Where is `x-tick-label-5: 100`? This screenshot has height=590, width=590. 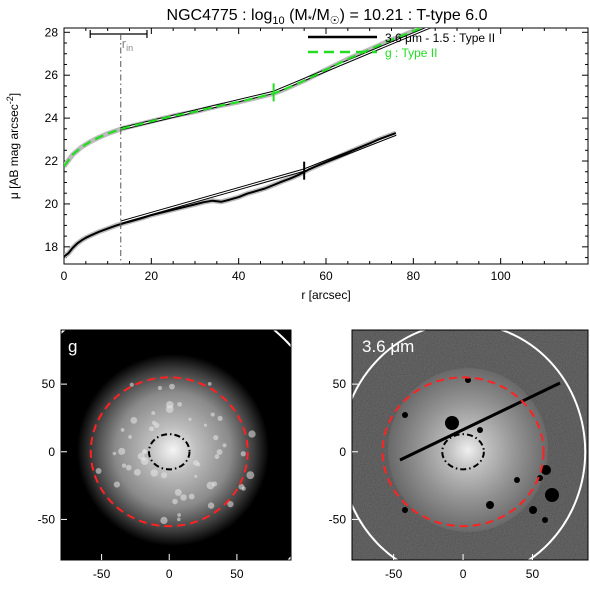
x-tick-label-5: 100 is located at coordinates (501, 276).